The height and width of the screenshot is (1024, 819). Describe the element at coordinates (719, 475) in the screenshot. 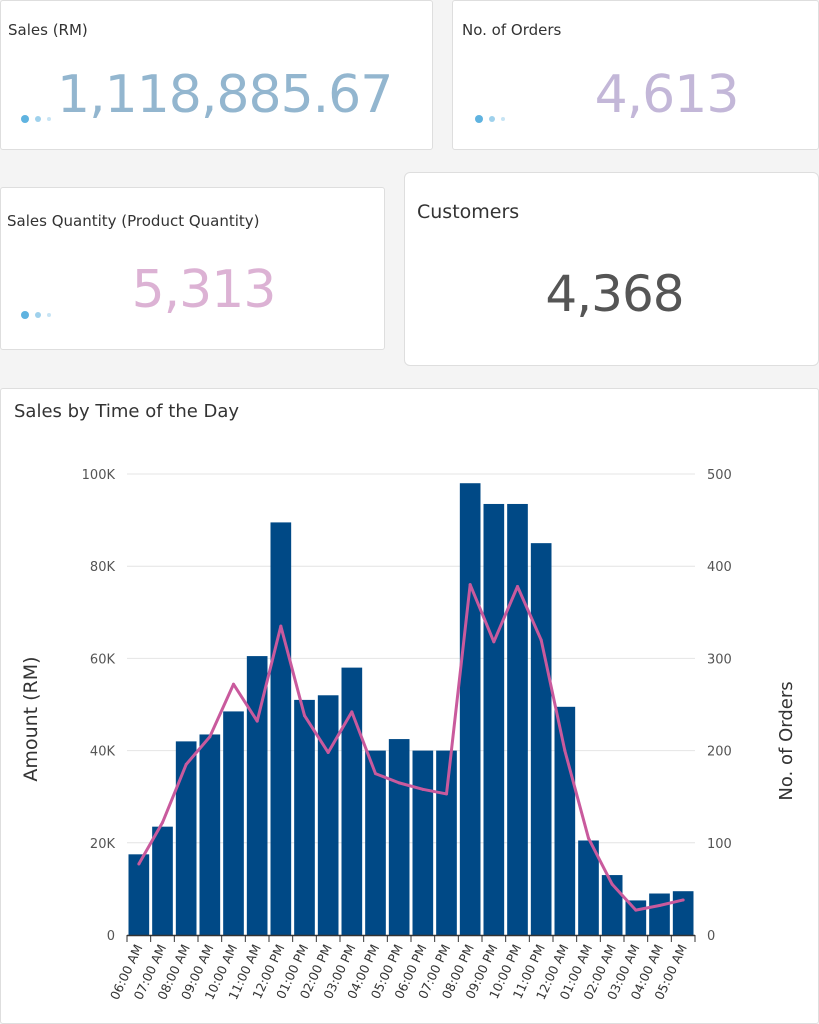

I see `y2-tick-label: 500` at that location.